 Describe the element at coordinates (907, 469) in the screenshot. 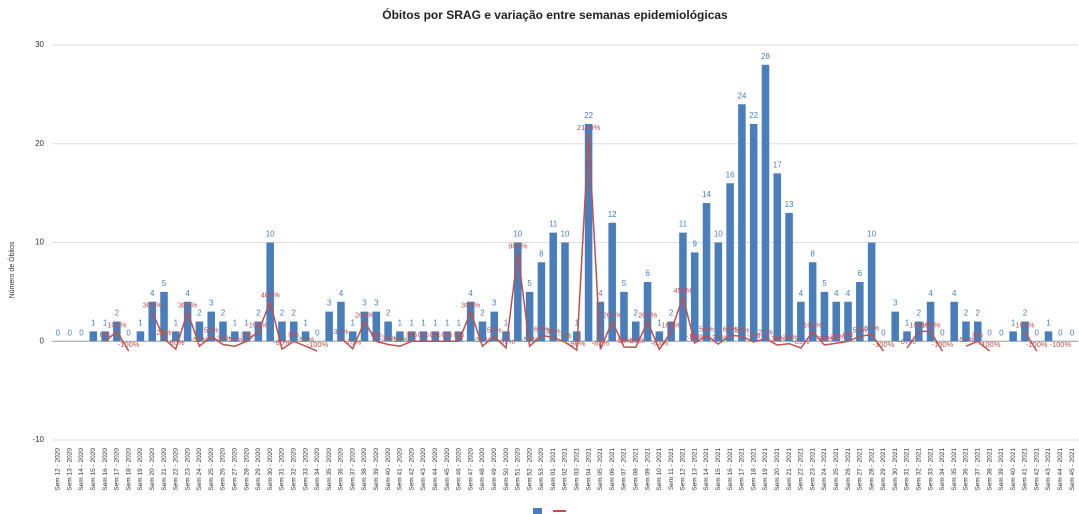

I see `x-tick-label: Sem 31 - 2021` at that location.